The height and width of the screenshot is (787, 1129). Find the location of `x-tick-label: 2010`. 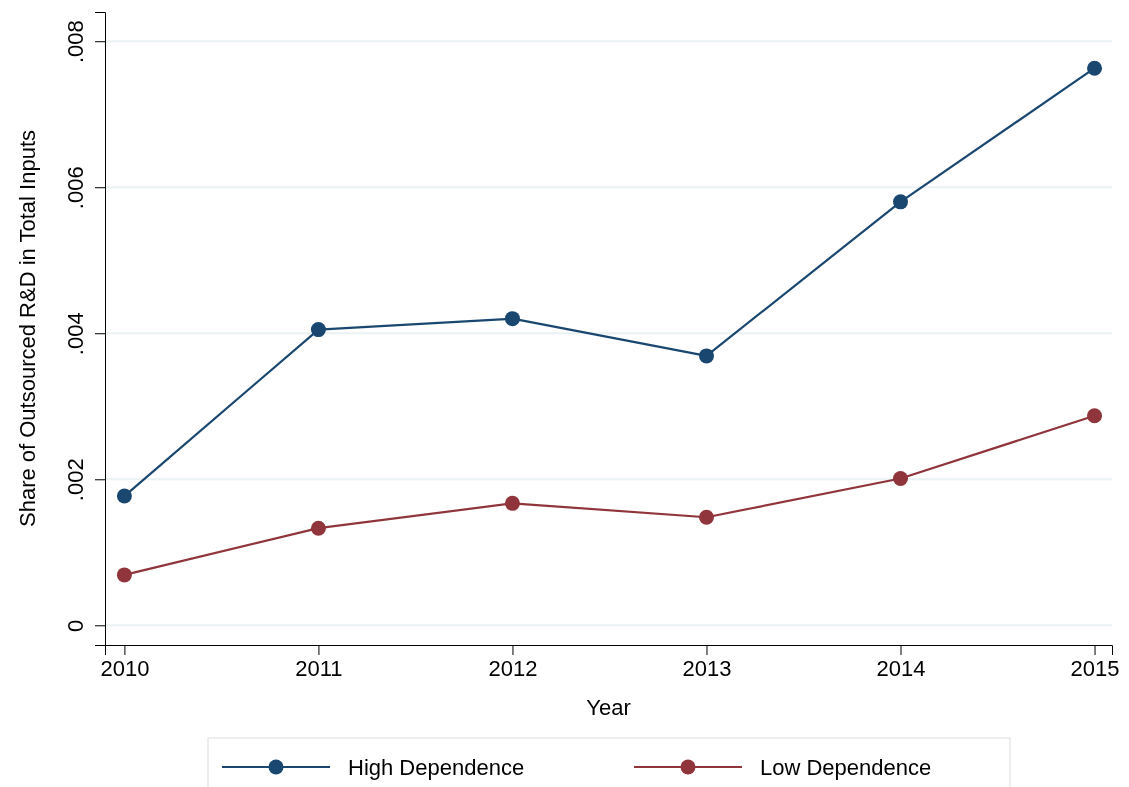

x-tick-label: 2010 is located at coordinates (125, 668).